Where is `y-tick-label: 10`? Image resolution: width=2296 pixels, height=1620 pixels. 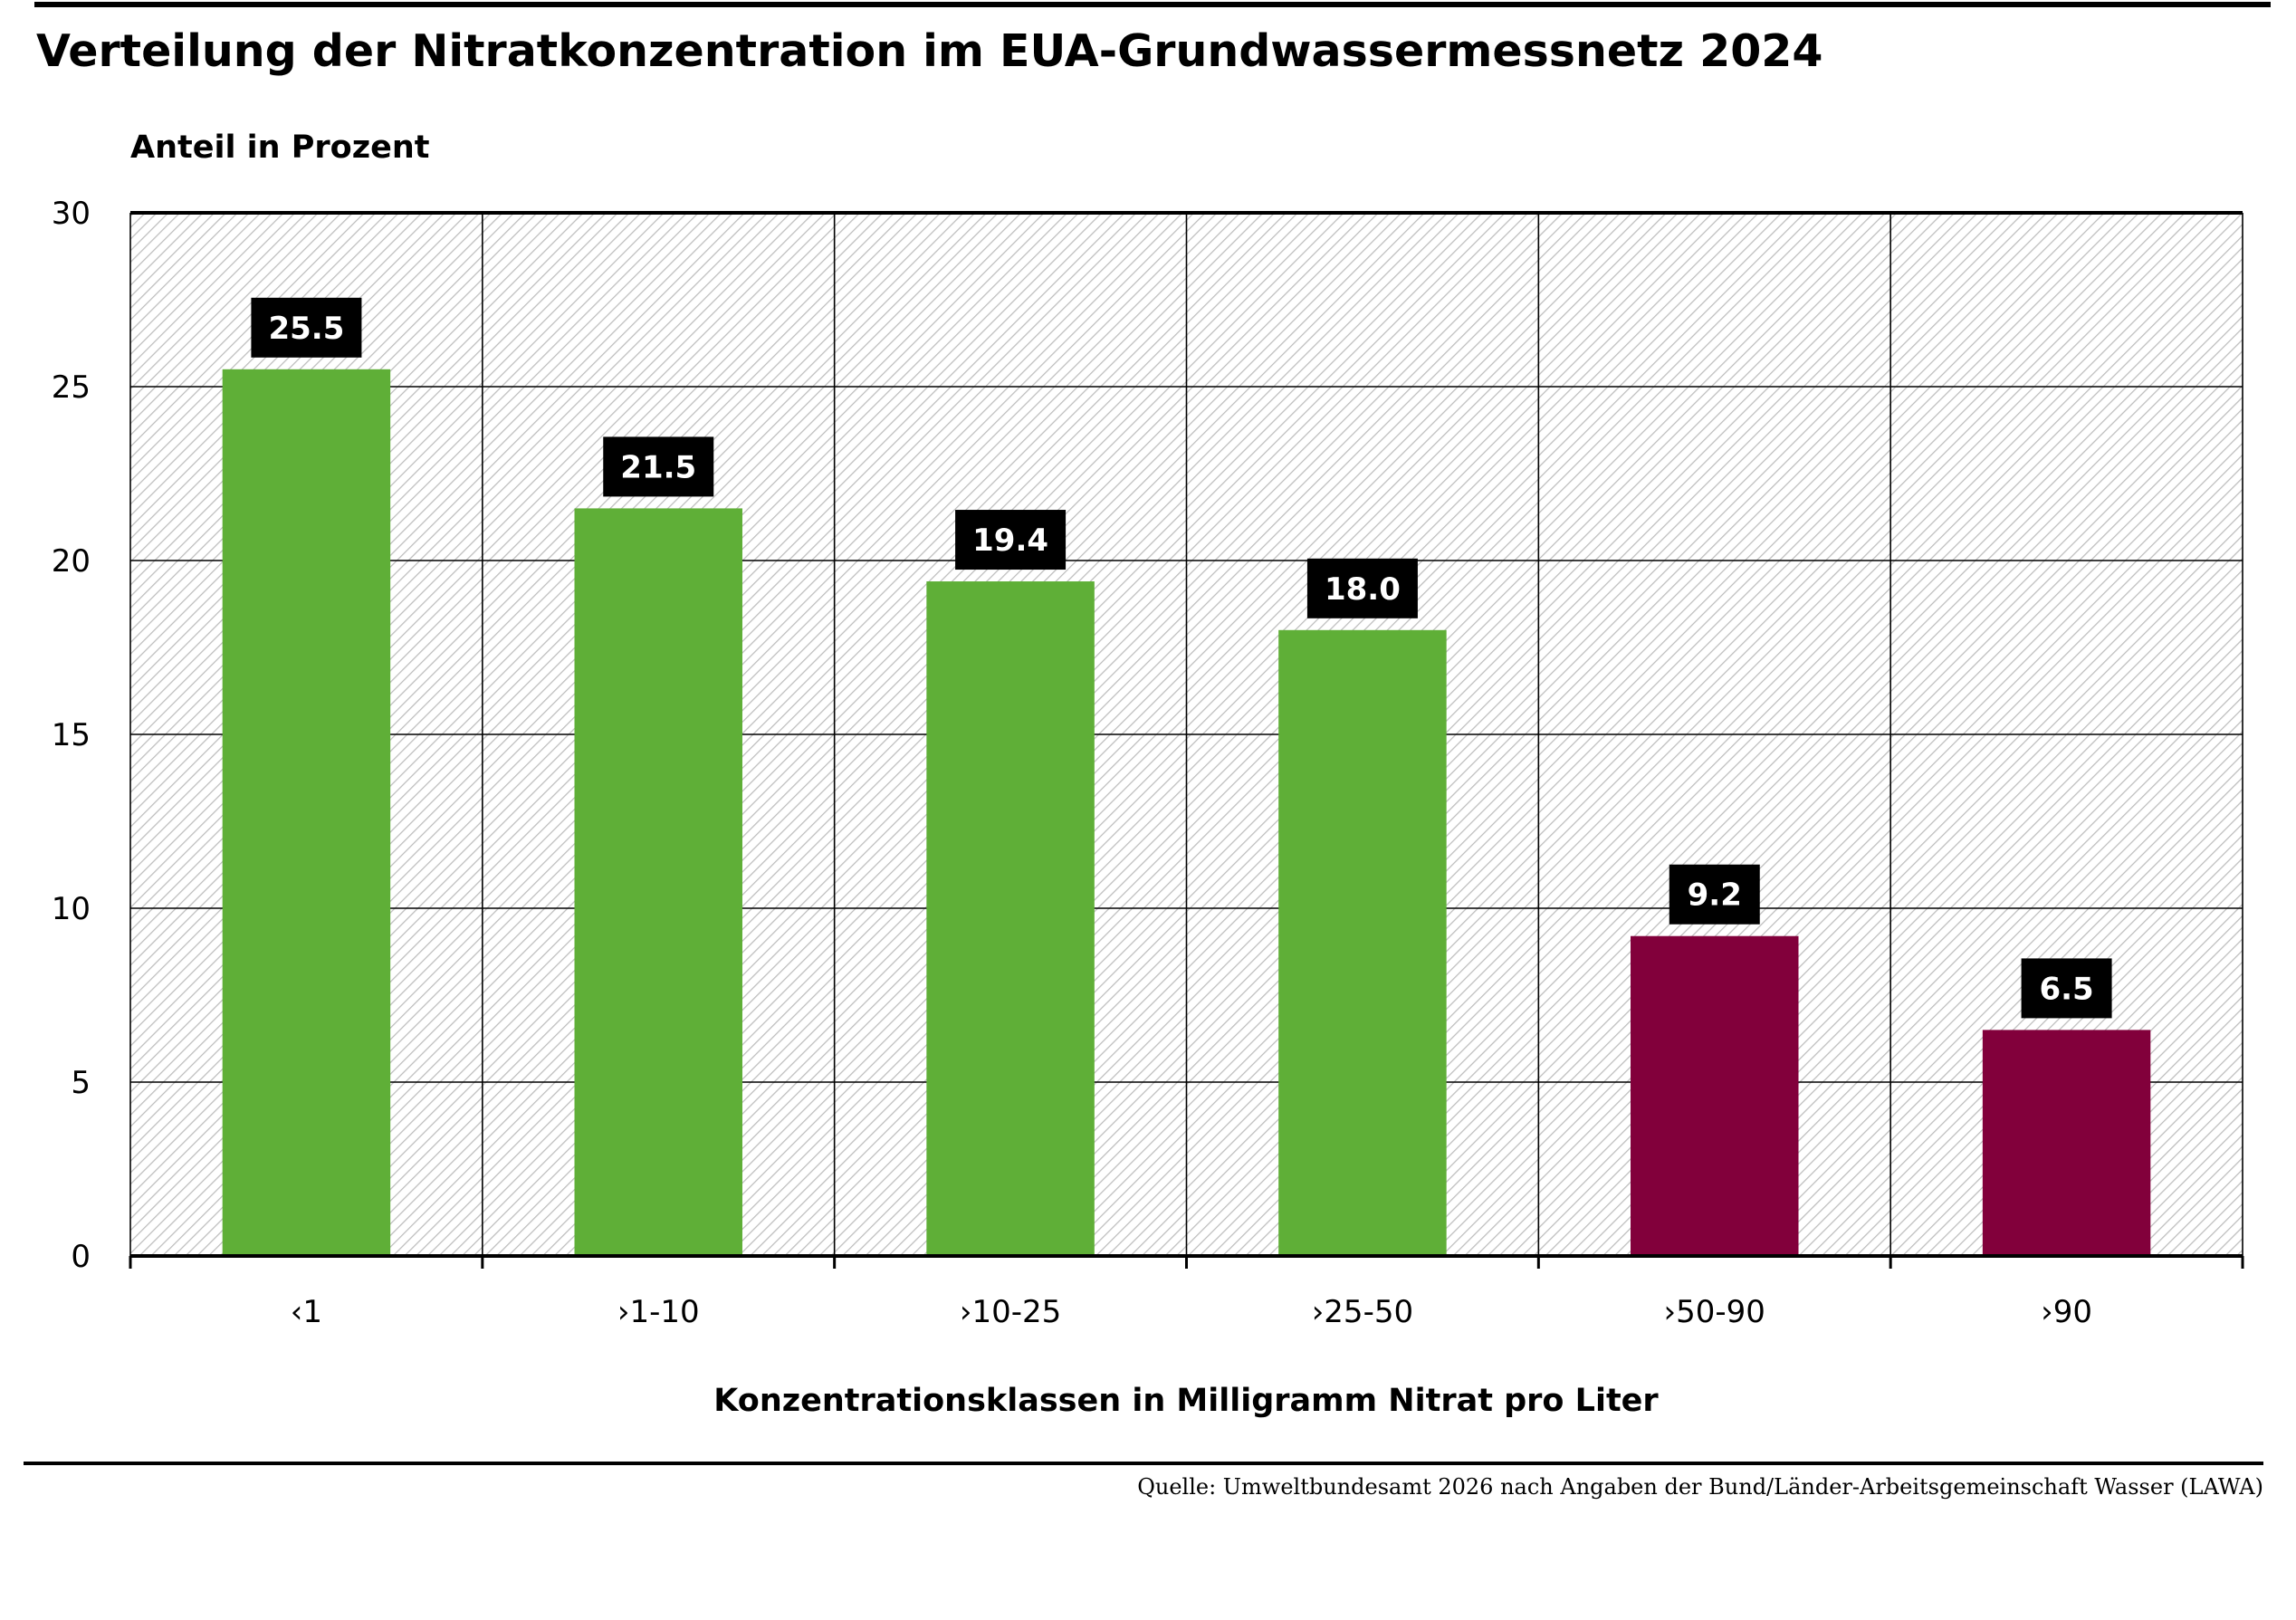
y-tick-label: 10 is located at coordinates (71, 909).